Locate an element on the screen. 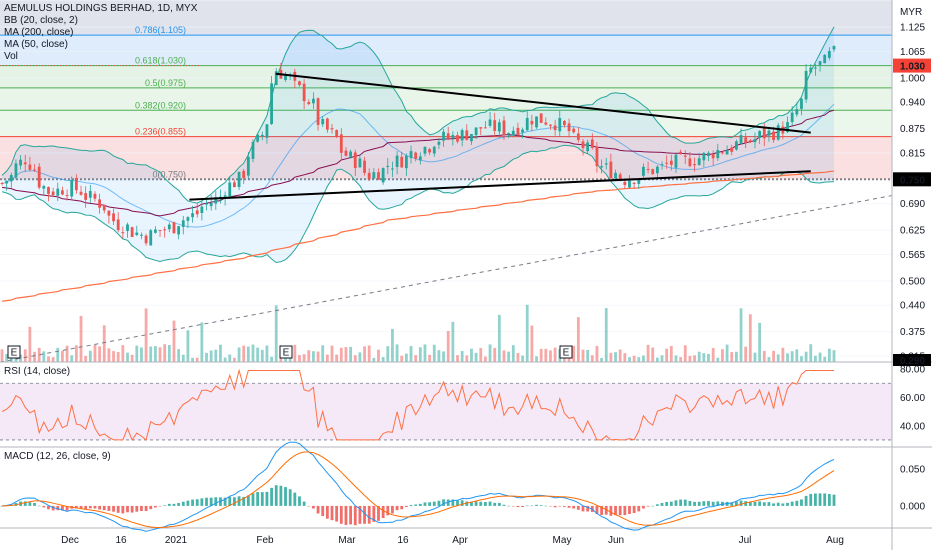  indicator-vol-label: Vol is located at coordinates (11, 56).